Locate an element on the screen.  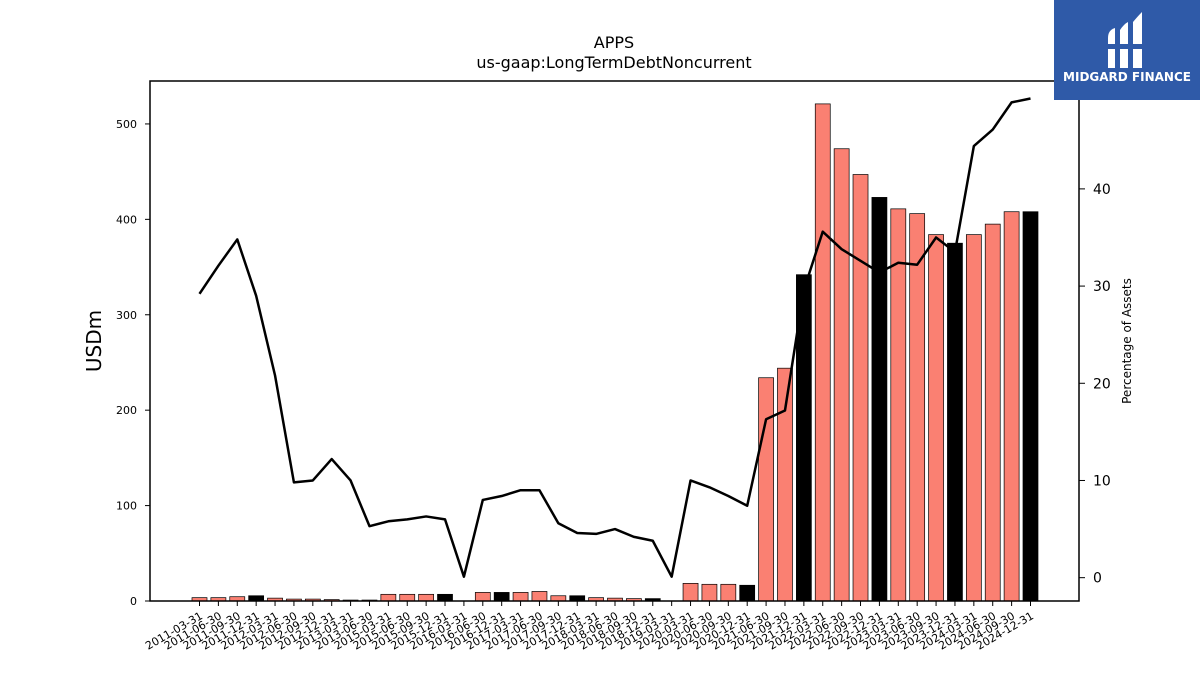
y-tick-label: 300 is located at coordinates (126, 315).